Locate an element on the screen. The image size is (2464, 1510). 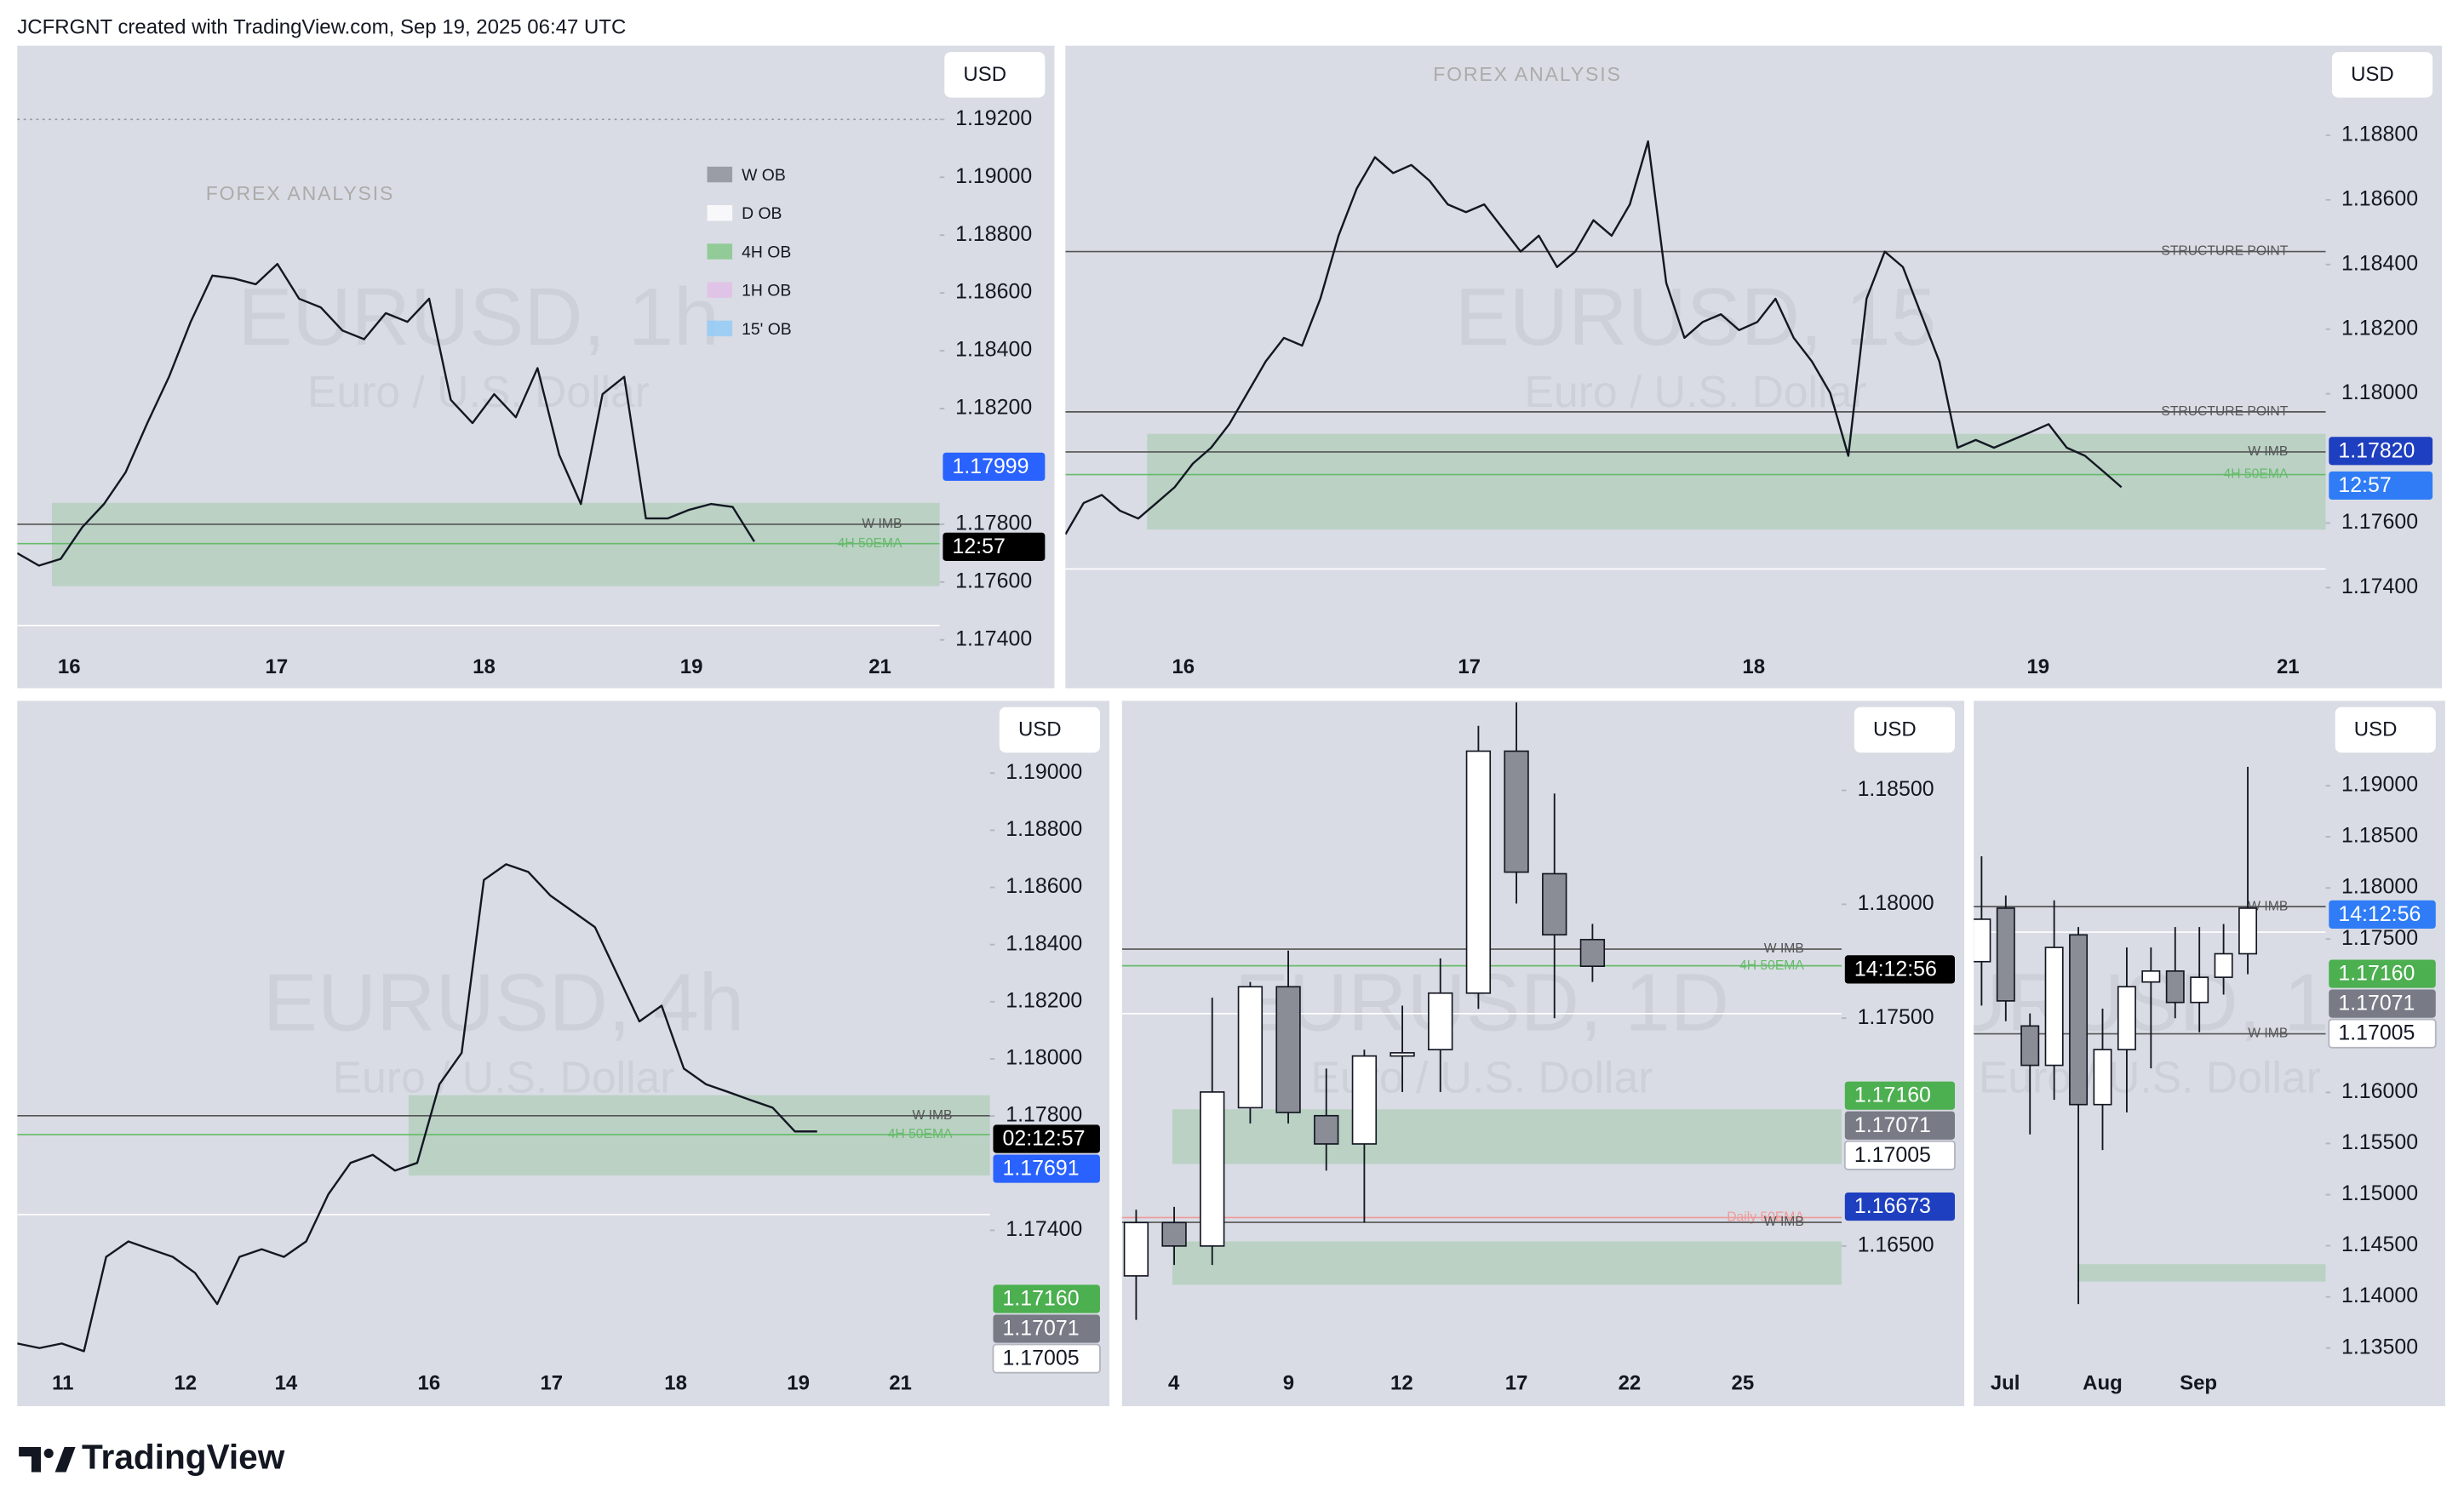
watermark: EURUSD, 1h is located at coordinates (478, 317).